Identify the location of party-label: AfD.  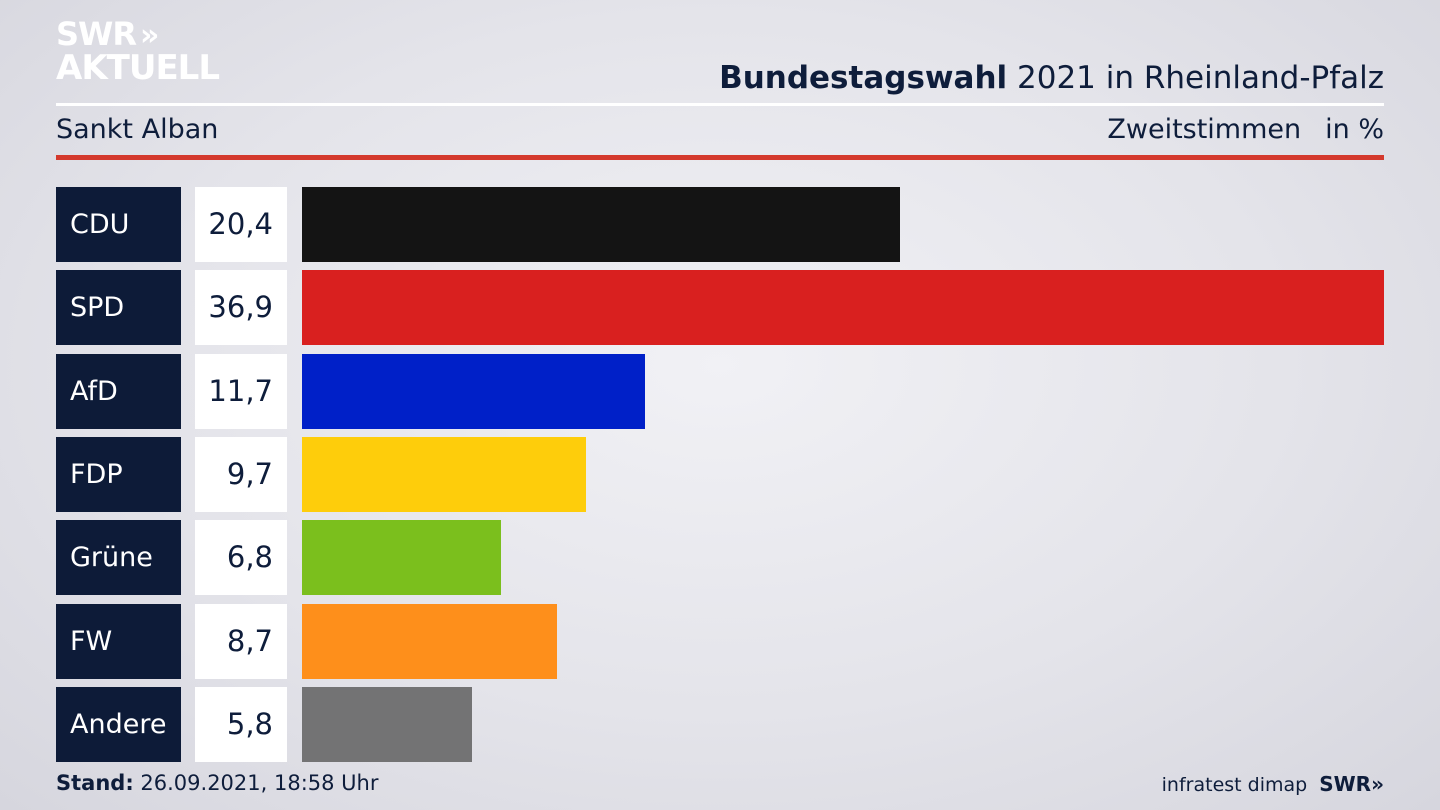
(118, 391).